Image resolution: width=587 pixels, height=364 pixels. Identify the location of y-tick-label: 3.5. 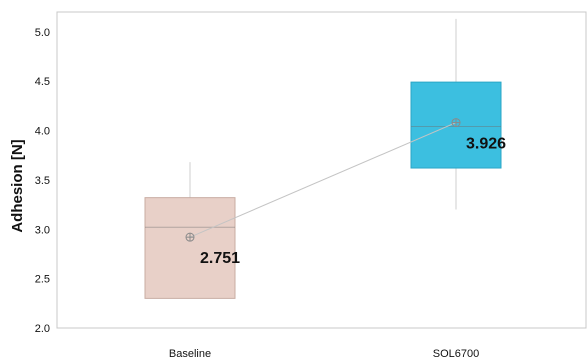
(42, 181).